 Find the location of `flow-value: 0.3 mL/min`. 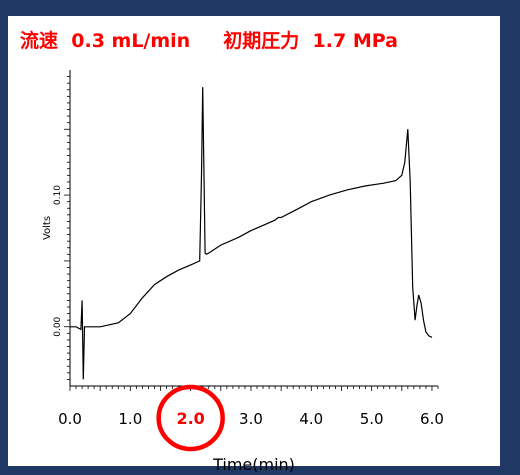

flow-value: 0.3 mL/min is located at coordinates (131, 41).